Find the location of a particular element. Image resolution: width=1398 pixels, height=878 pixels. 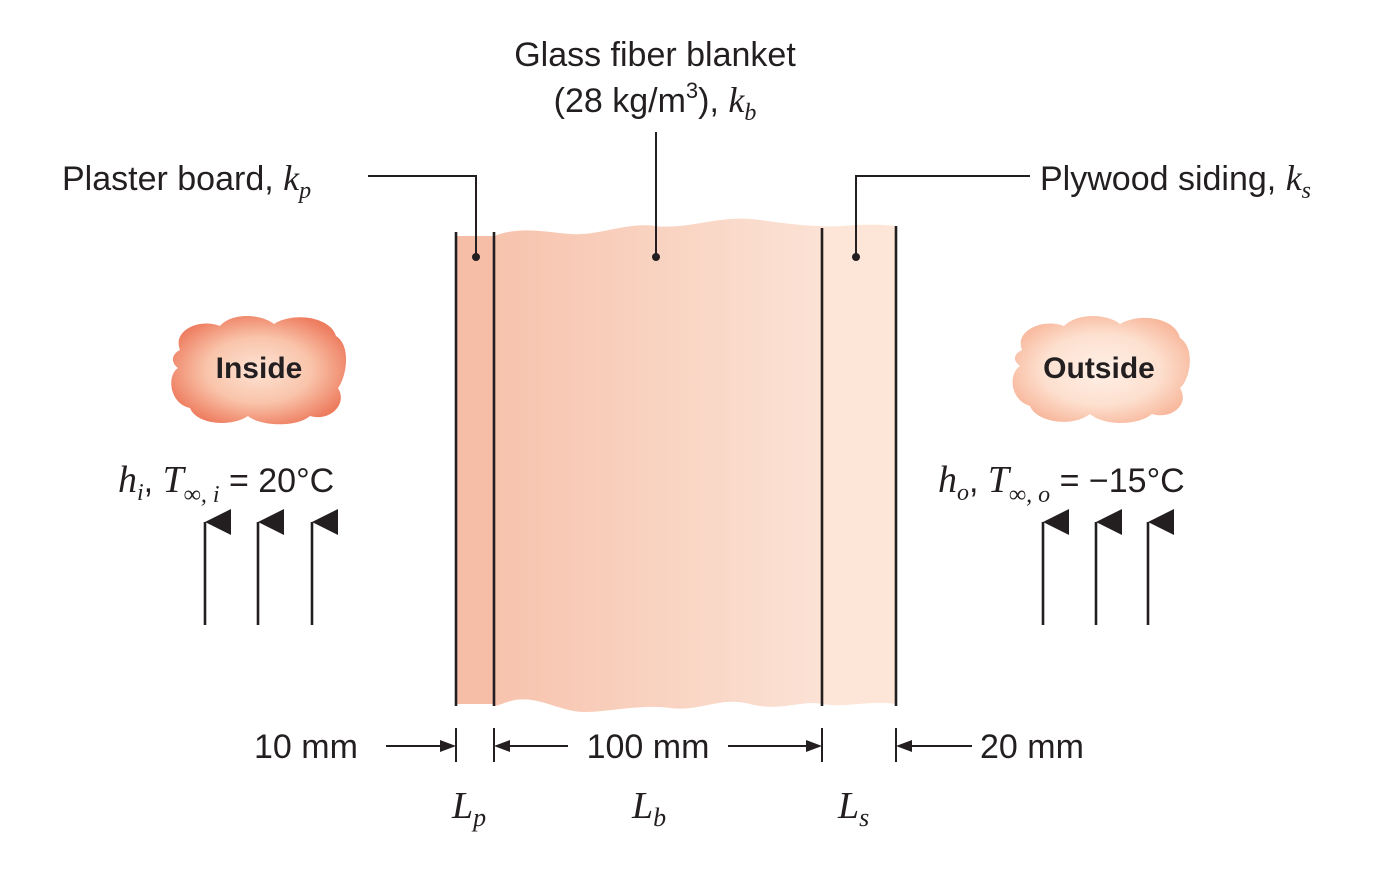

outside-flow-arrows is located at coordinates (1107, 567).